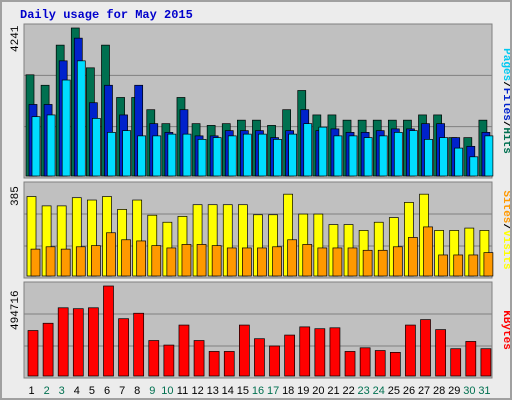 Image resolution: width=512 pixels, height=400 pixels. What do you see at coordinates (167, 391) in the screenshot?
I see `day-label-10: 10` at bounding box center [167, 391].